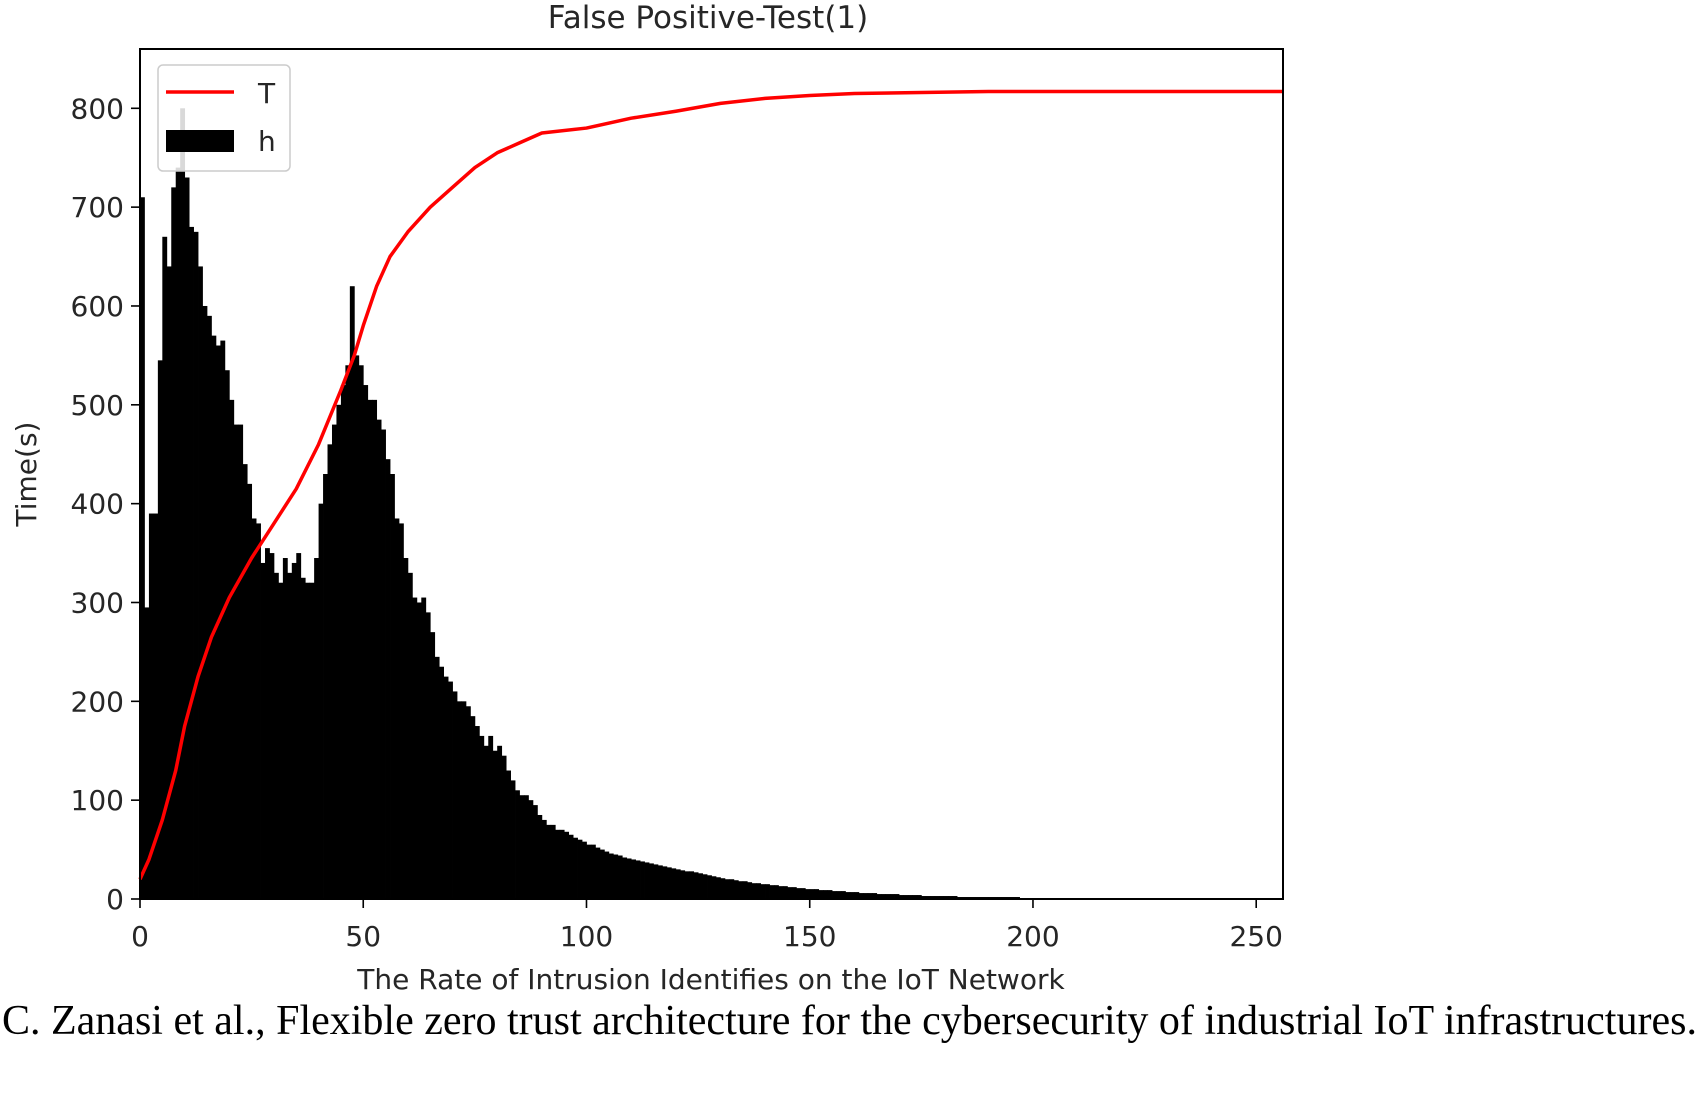 The image size is (1703, 1104). What do you see at coordinates (707, 926) in the screenshot?
I see `x-axis: 0 50 100 150 200 250` at bounding box center [707, 926].